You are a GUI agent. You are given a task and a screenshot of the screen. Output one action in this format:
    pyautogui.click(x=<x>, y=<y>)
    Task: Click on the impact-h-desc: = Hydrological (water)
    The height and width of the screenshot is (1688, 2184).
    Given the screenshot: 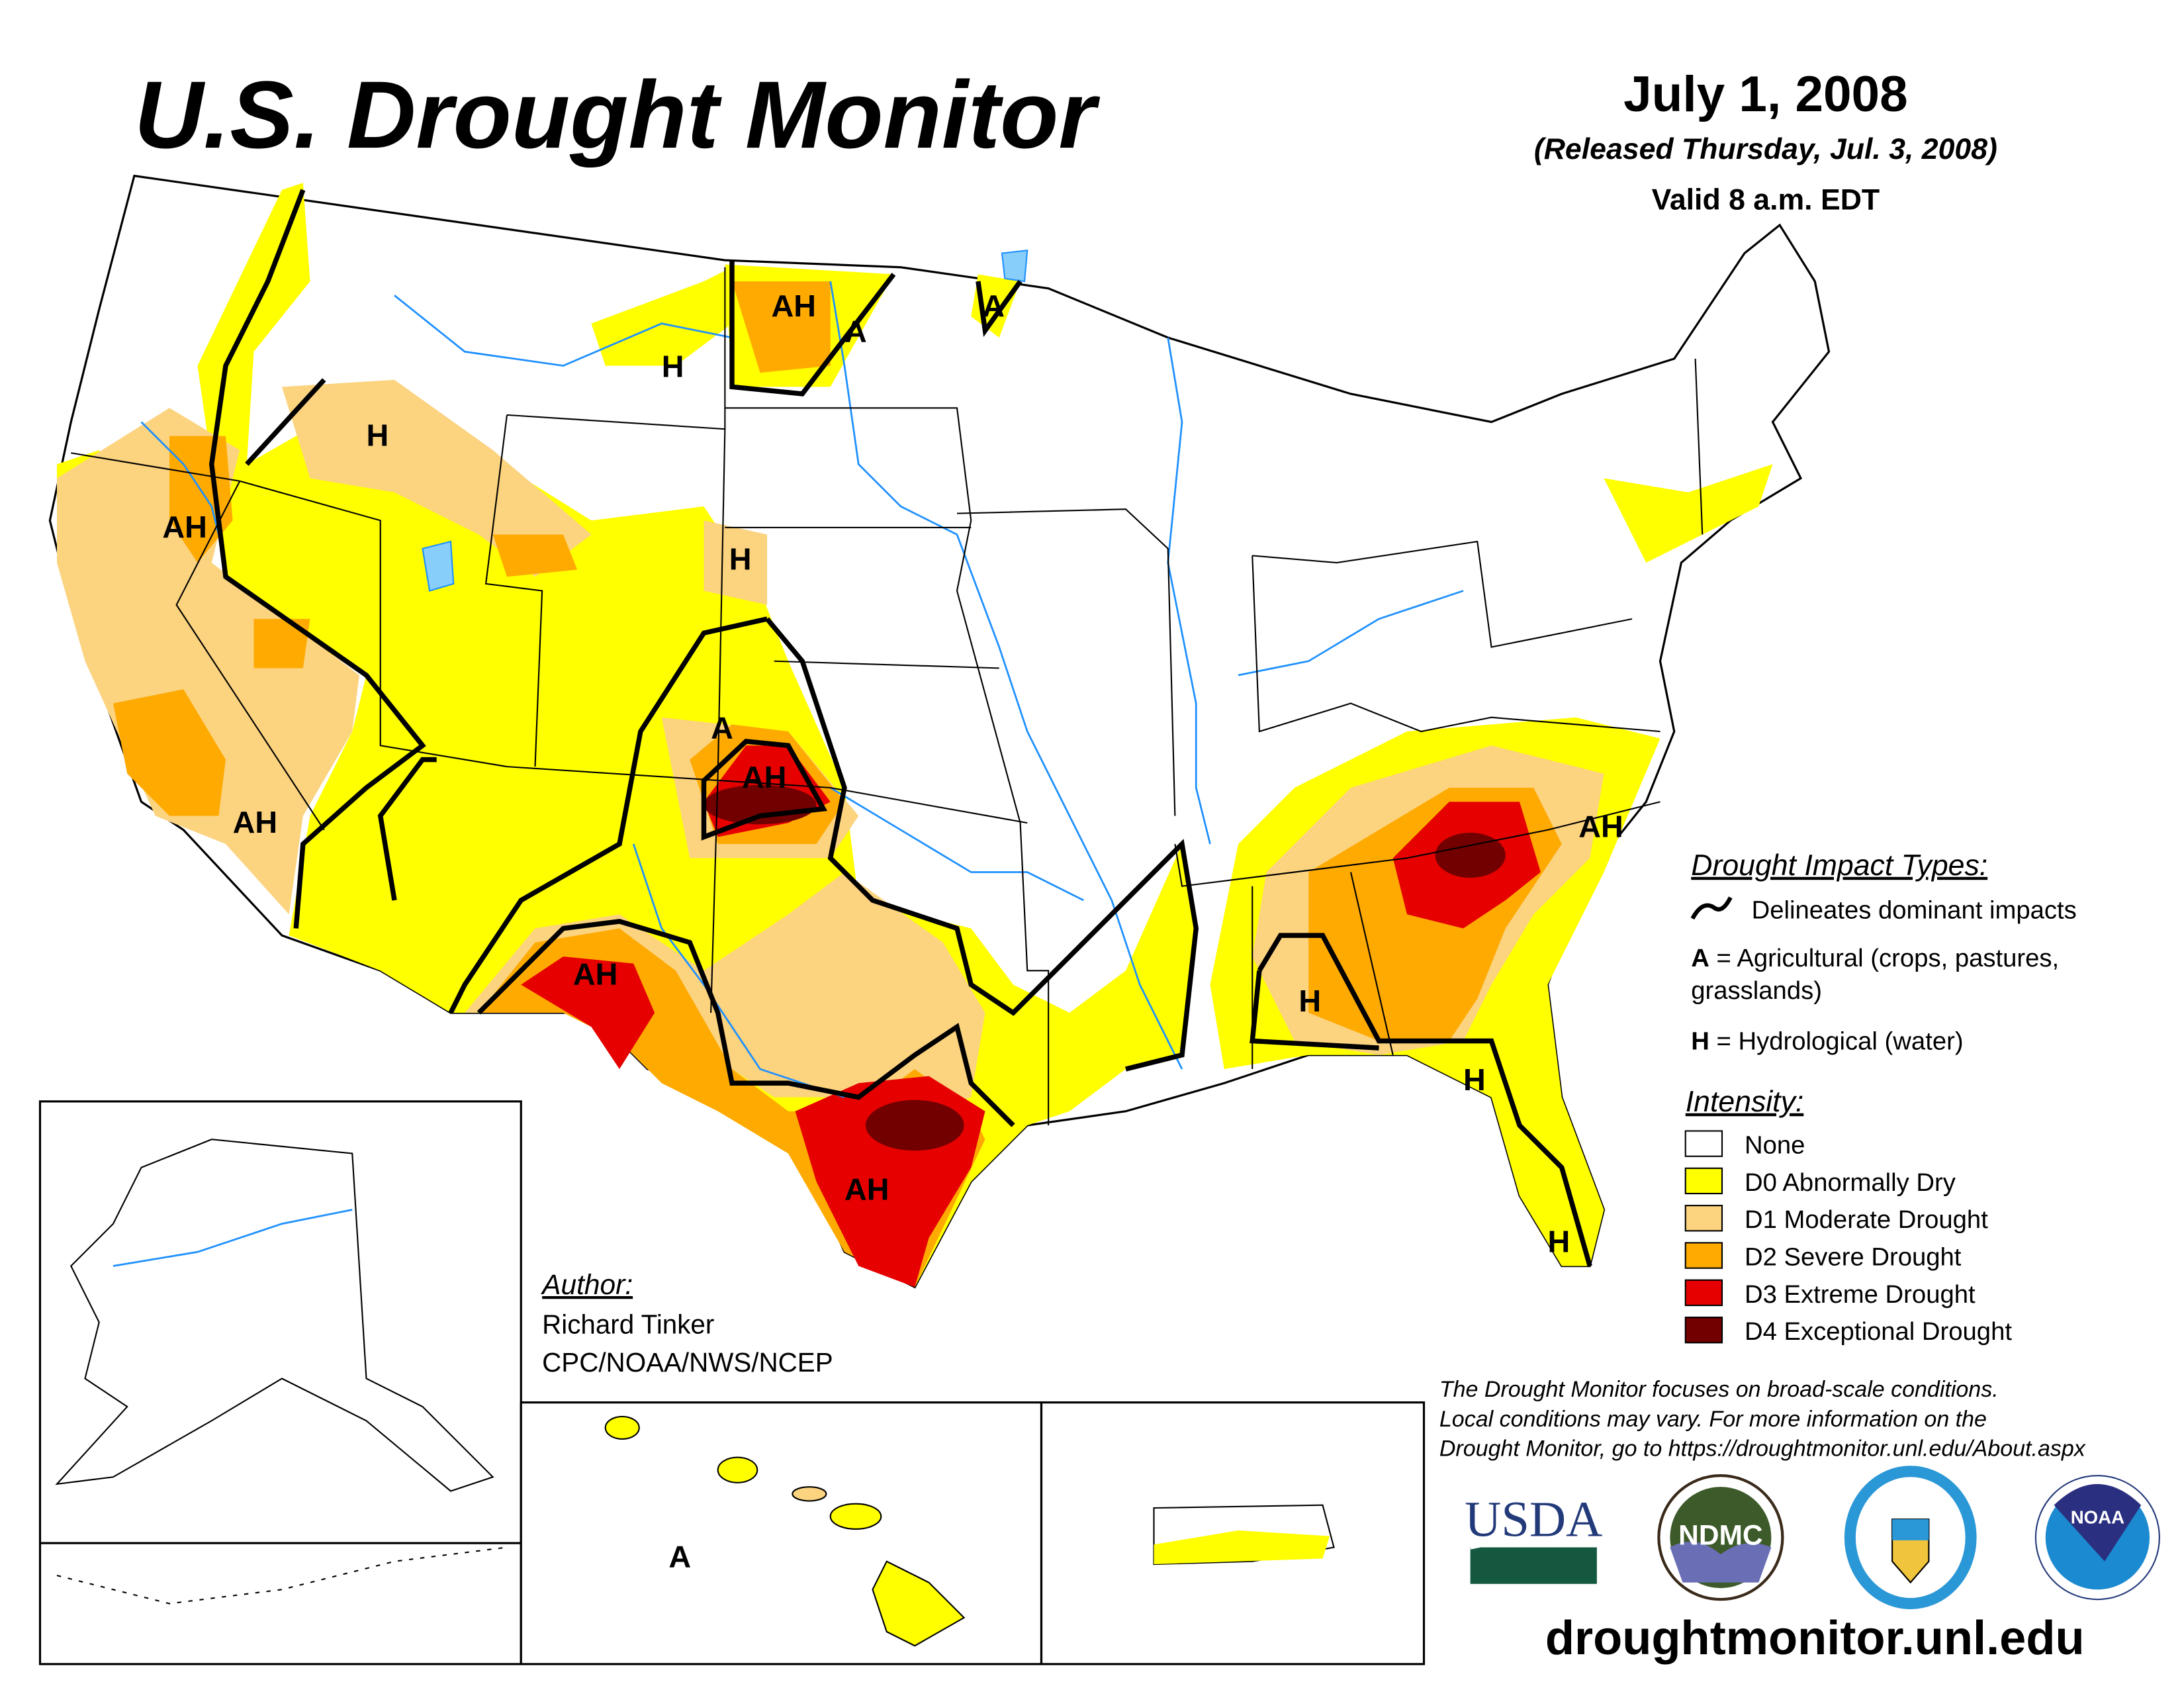 What is the action you would take?
    pyautogui.click(x=1840, y=1041)
    